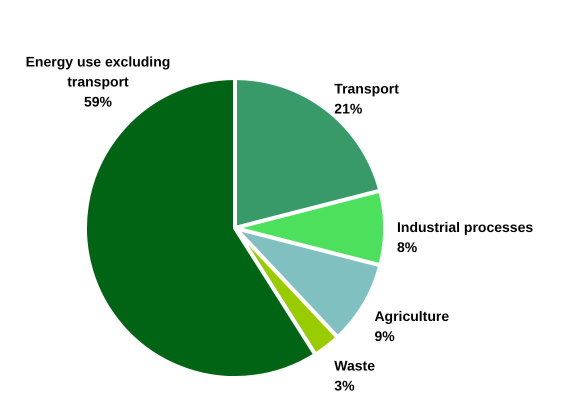 The width and height of the screenshot is (575, 411). I want to click on slice-label: Energy use excluding transport, so click(98, 71).